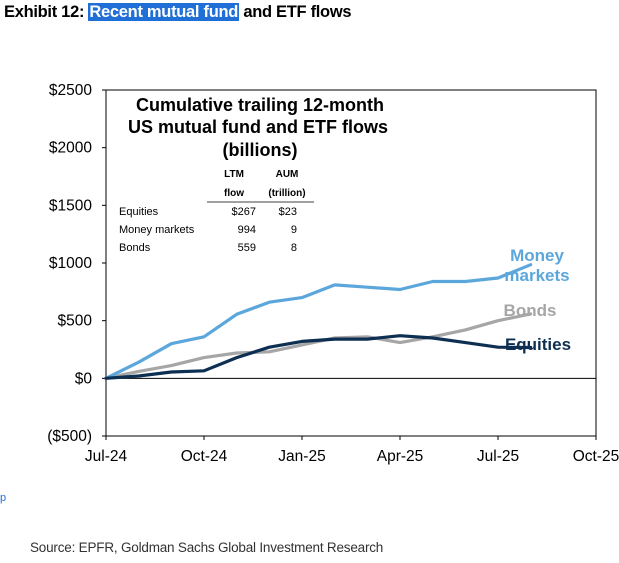 Image resolution: width=619 pixels, height=563 pixels. Describe the element at coordinates (164, 12) in the screenshot. I see `title-highlight: Recent mutual fund` at that location.